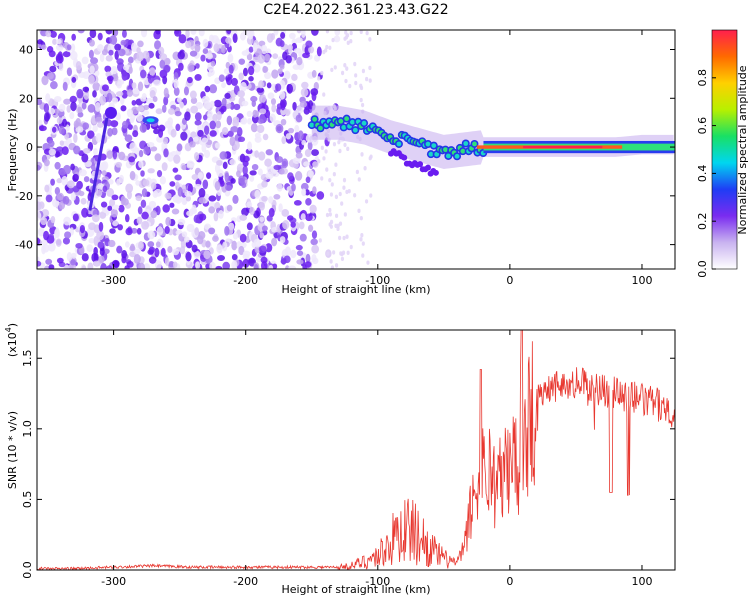 The height and width of the screenshot is (600, 750). What do you see at coordinates (355, 10) in the screenshot?
I see `figure-title: C2E4.2022.361.23.43.G22` at bounding box center [355, 10].